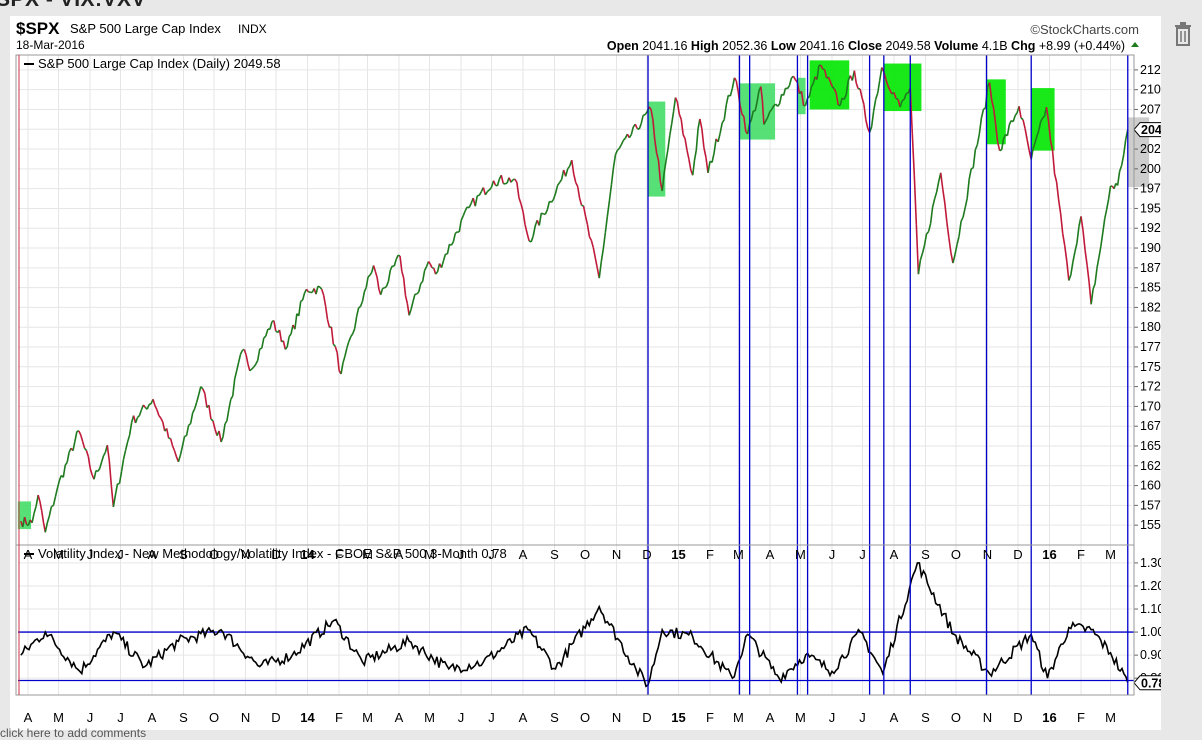 The image size is (1202, 740). What do you see at coordinates (646, 554) in the screenshot?
I see `price-x-tick-label: D` at bounding box center [646, 554].